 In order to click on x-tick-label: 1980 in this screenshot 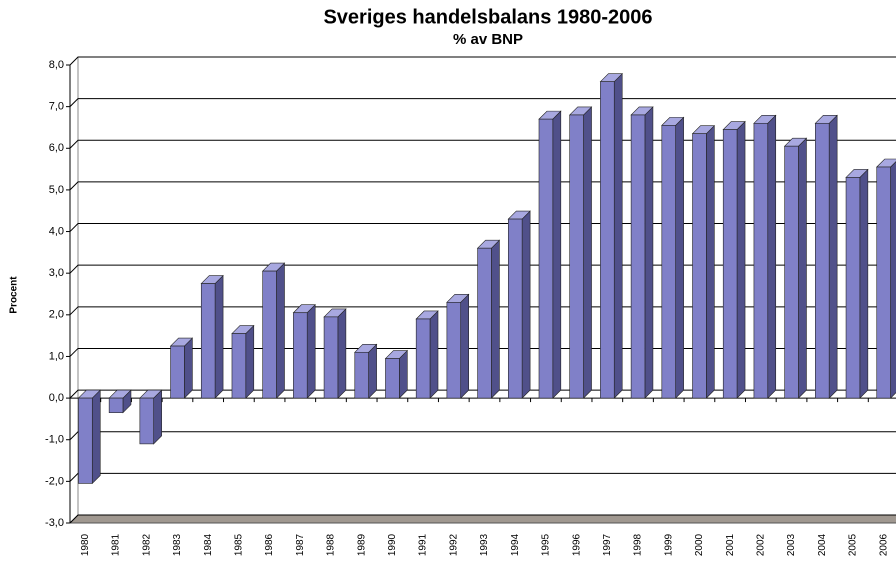, I will do `click(85, 544)`.